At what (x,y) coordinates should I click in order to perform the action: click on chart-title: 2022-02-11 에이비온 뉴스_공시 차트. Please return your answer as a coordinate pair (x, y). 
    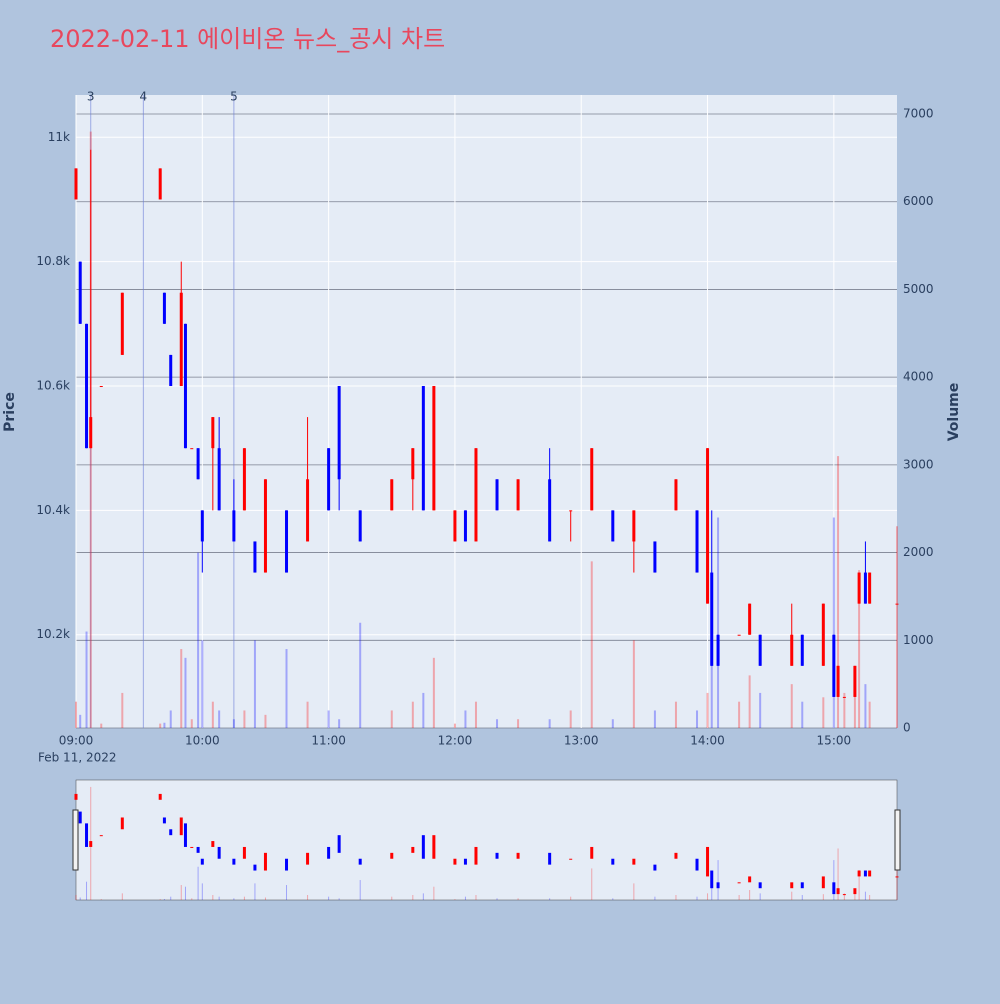
    Looking at the image, I should click on (247, 39).